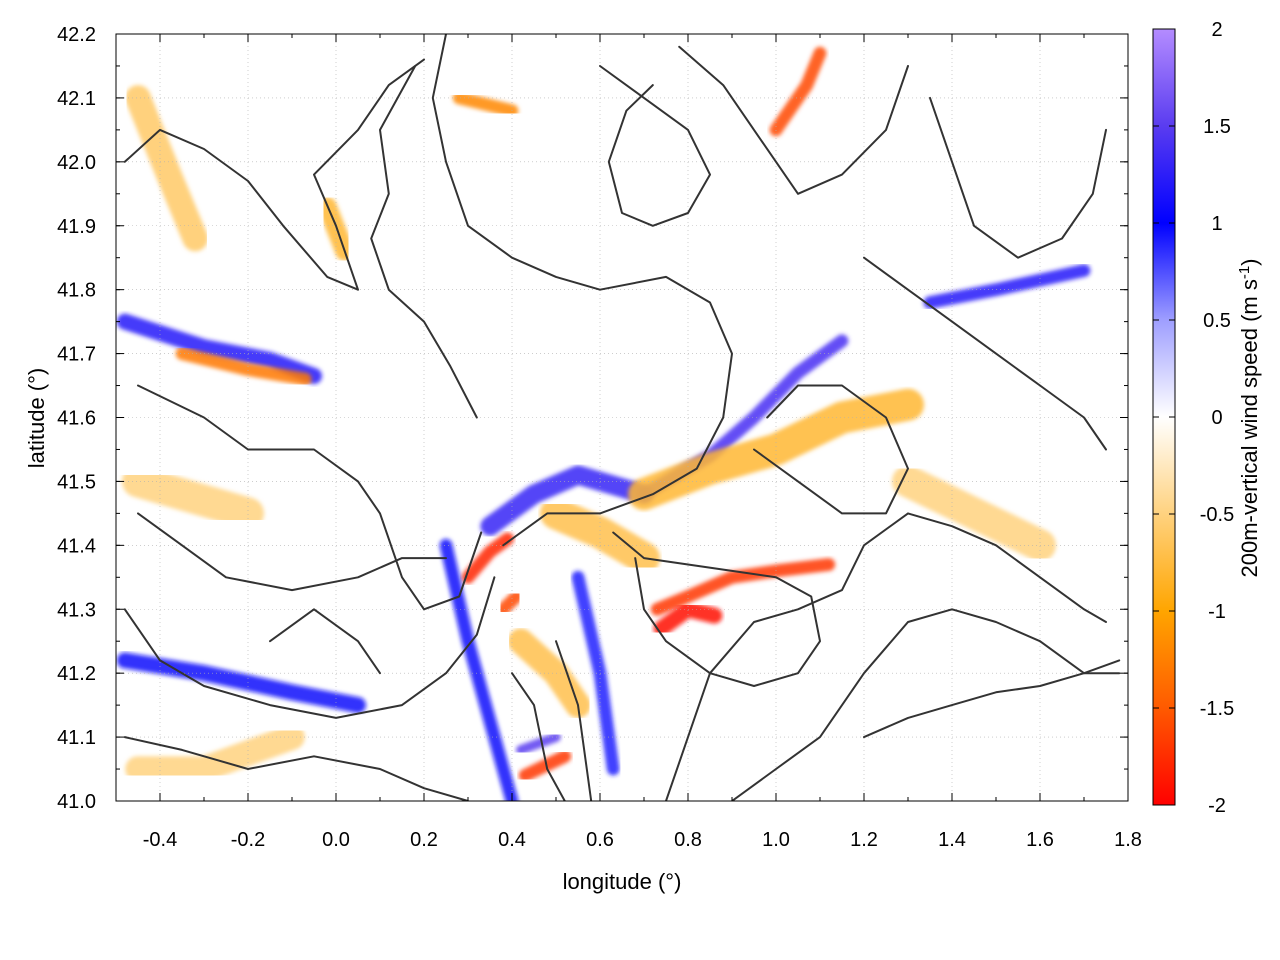 The image size is (1280, 960). What do you see at coordinates (1216, 418) in the screenshot?
I see `colorbar-tick-label: 0` at bounding box center [1216, 418].